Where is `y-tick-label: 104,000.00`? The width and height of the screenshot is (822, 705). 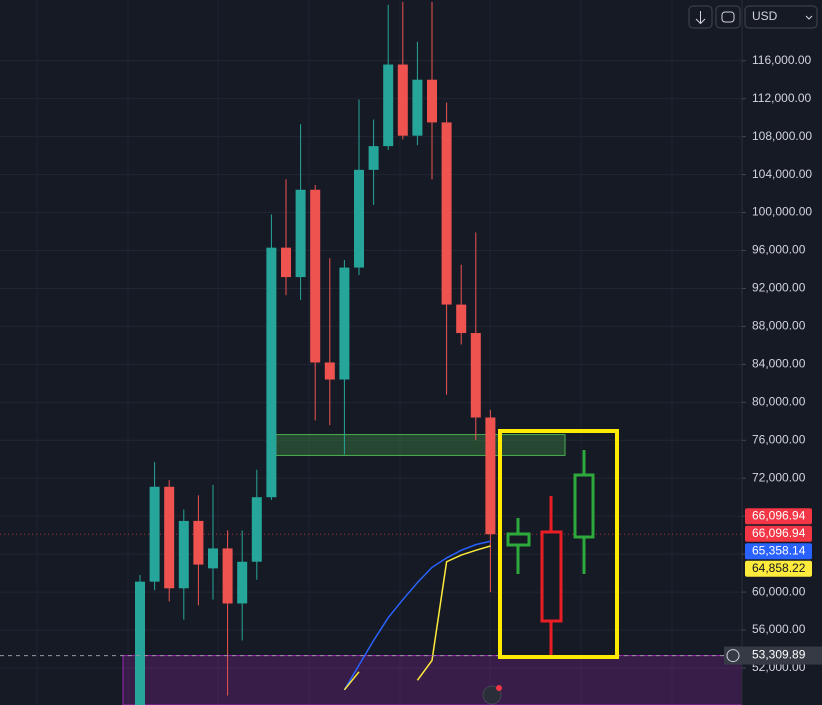 y-tick-label: 104,000.00 is located at coordinates (782, 174).